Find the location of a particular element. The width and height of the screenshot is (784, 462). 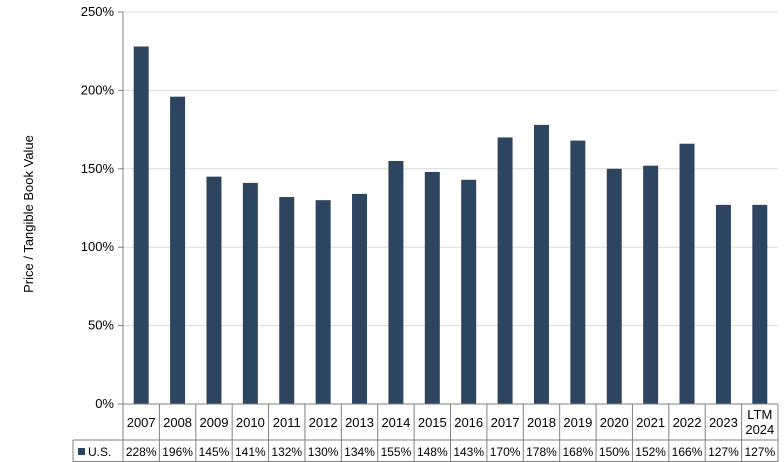

x-tick-label: 2013 is located at coordinates (359, 422).